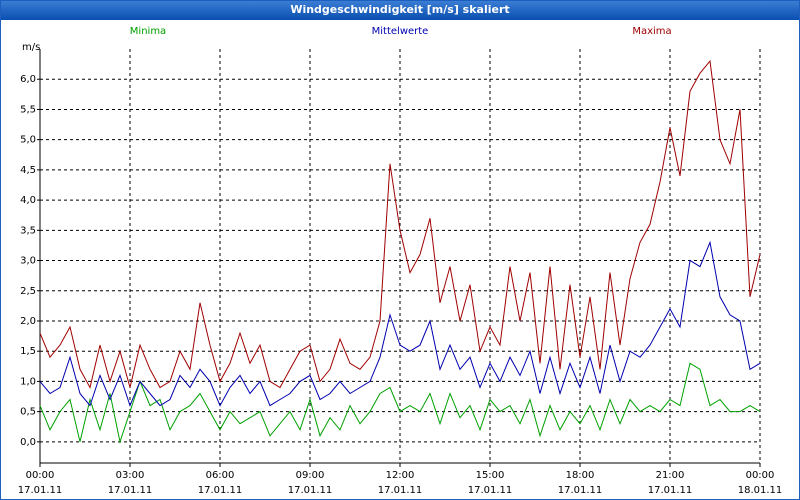 The height and width of the screenshot is (500, 800). Describe the element at coordinates (580, 483) in the screenshot. I see `x-tick-label: 18:00 17.01.11` at that location.